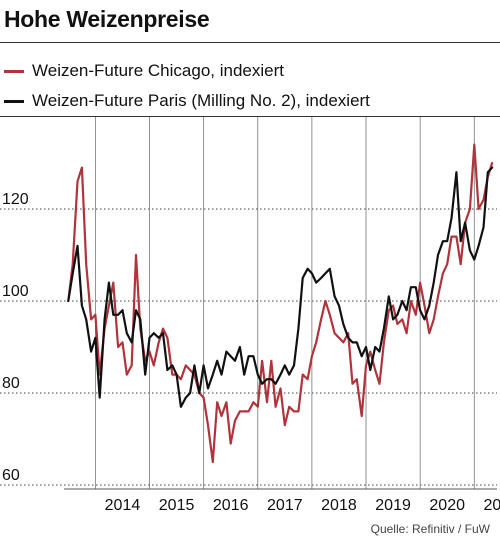  I want to click on y-tick-label-120: 120, so click(15, 199).